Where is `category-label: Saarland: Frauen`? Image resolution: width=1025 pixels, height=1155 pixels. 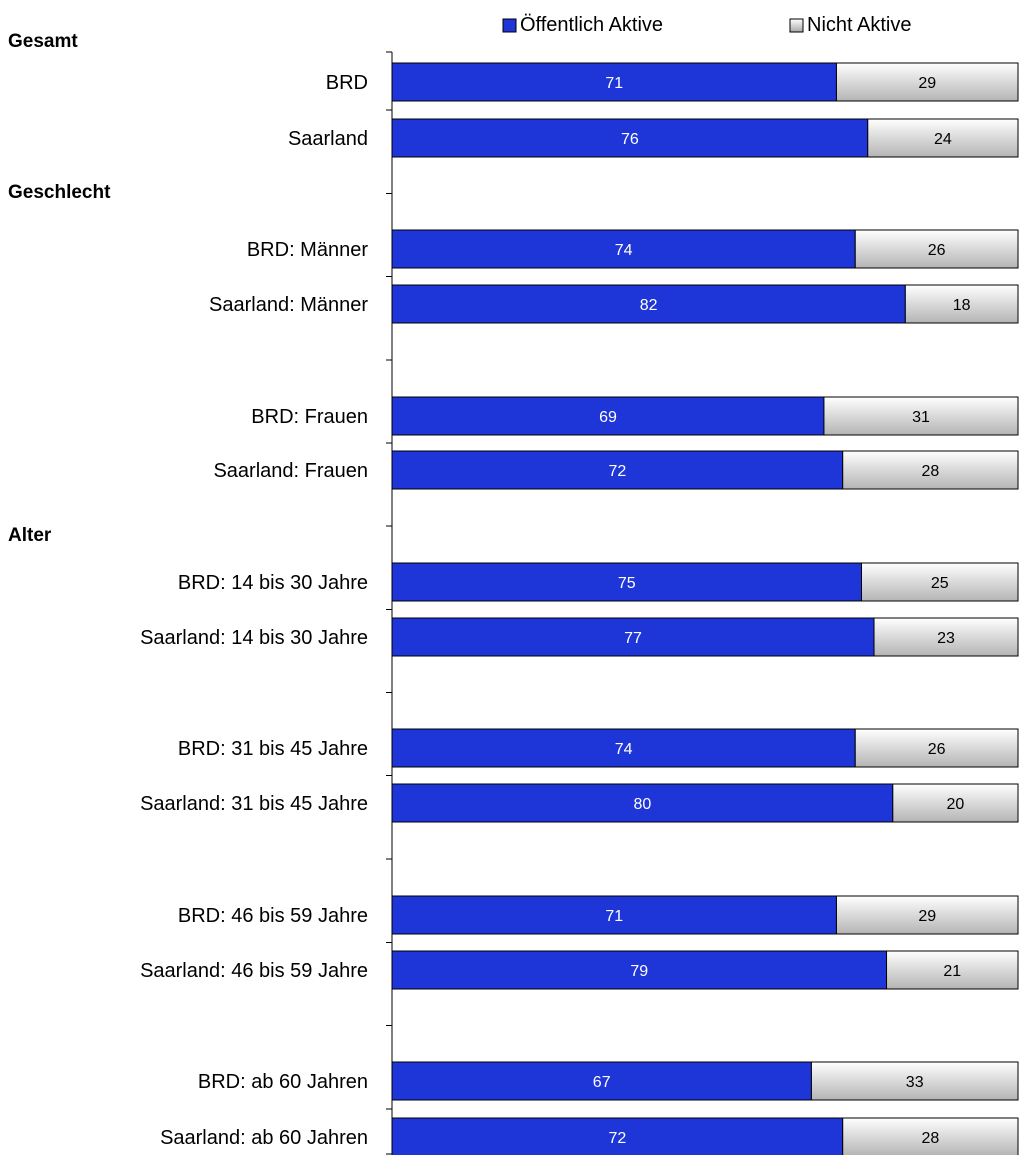
category-label: Saarland: Frauen is located at coordinates (290, 471).